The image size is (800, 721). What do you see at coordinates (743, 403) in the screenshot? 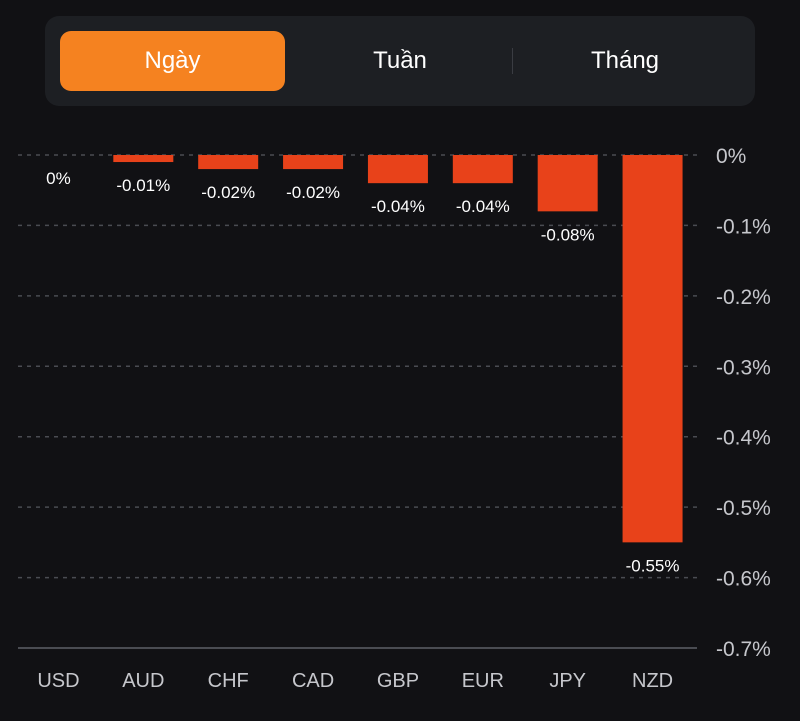
I see `y-axis: 0% -0.1% -0.2% -0.3% -0.4% -0.5% -0.6% -0.7%` at bounding box center [743, 403].